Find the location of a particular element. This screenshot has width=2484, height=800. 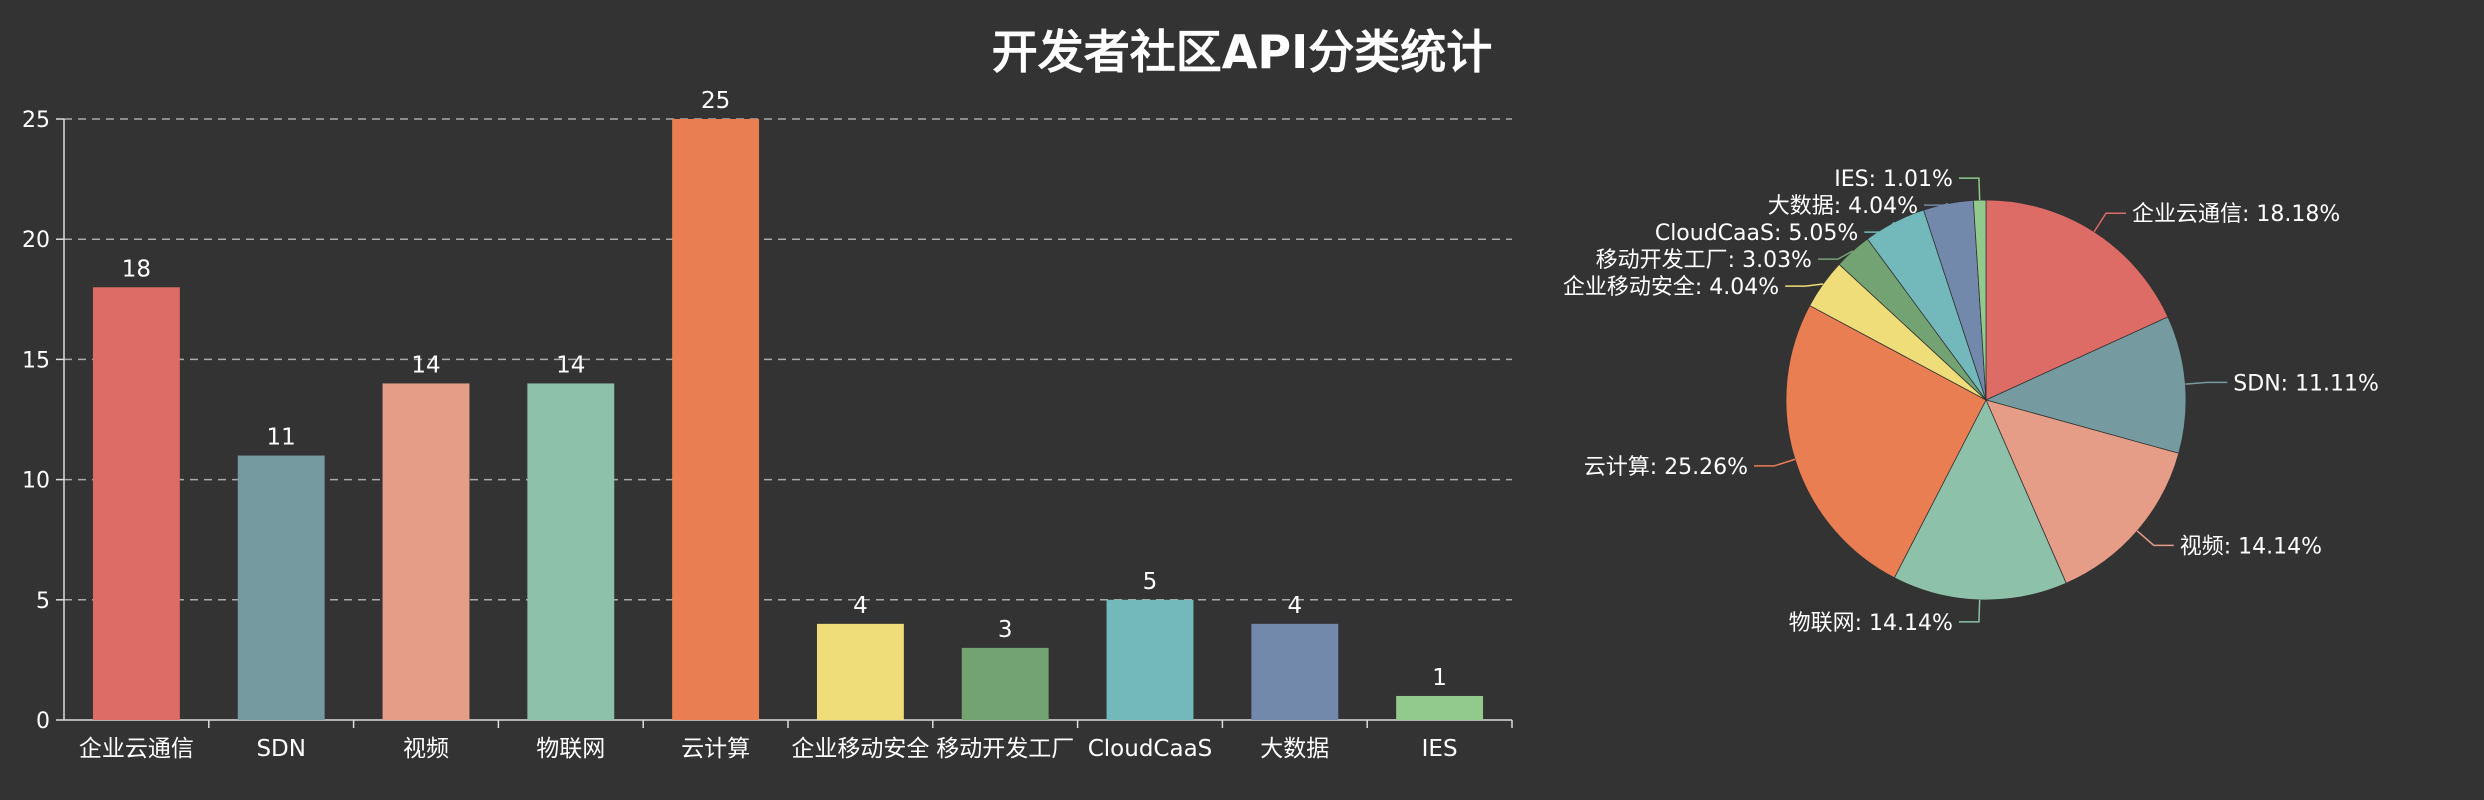

chart-title: 开发者社区API分类统计 is located at coordinates (1242, 52).